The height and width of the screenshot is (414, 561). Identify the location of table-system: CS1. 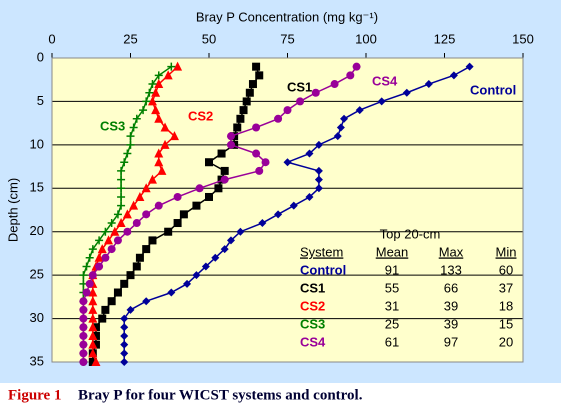
(312, 287).